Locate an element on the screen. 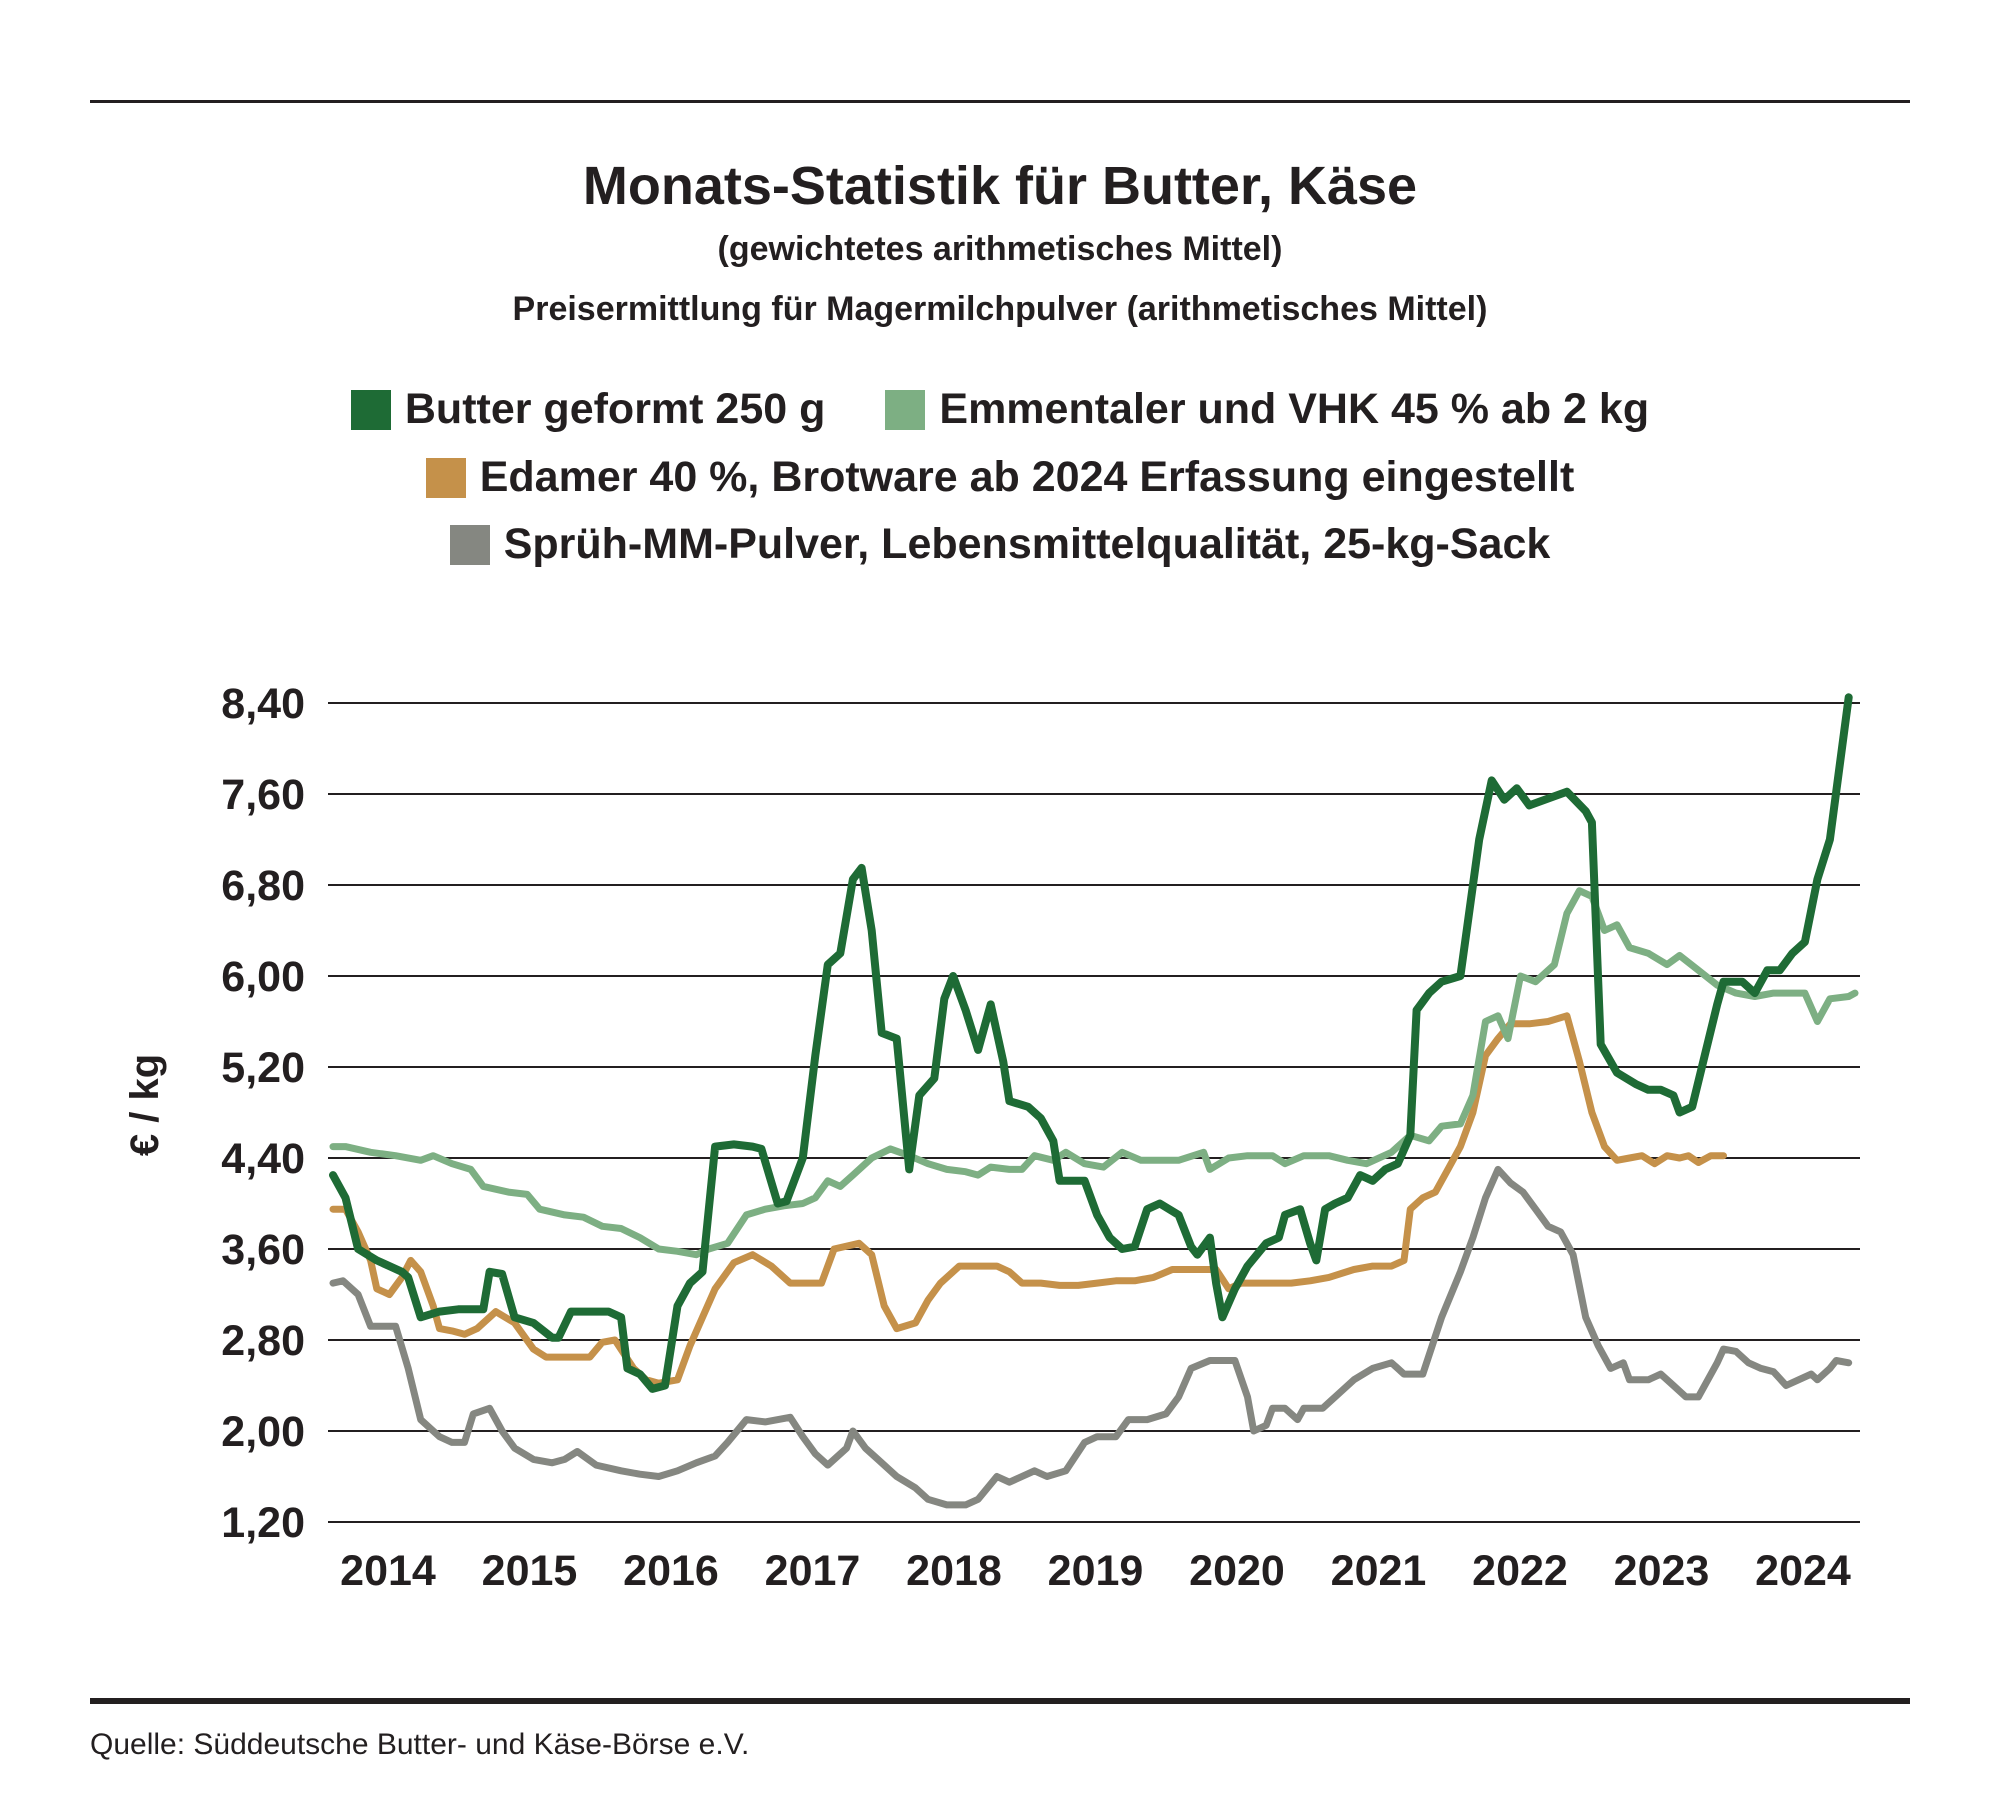  y-tick-label: 7,60 is located at coordinates (263, 795).